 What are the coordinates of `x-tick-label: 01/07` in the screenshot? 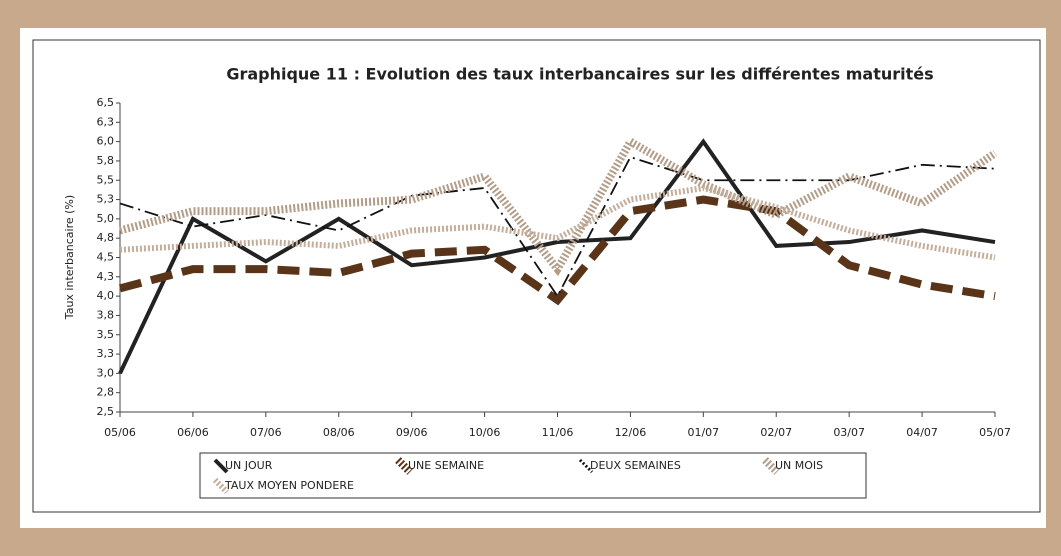 It's located at (703, 432).